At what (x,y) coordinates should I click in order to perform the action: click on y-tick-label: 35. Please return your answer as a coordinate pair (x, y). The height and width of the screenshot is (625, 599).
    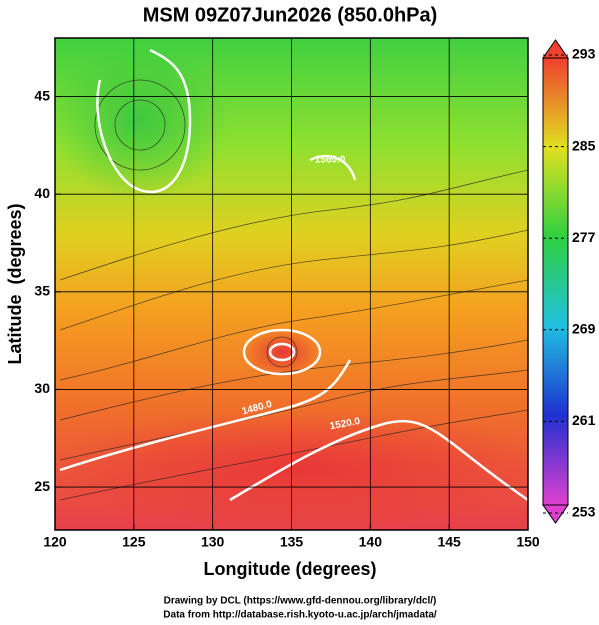
    Looking at the image, I should click on (42, 291).